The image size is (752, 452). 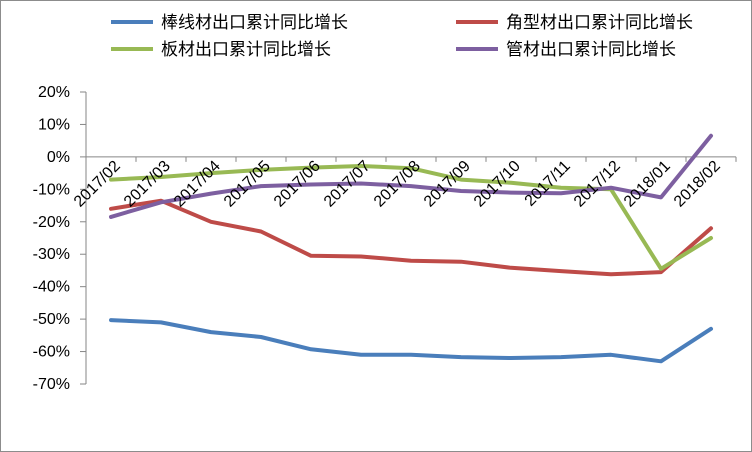 I want to click on y-axis-ticks: 20% 10% 0% -10% -20% -30% -40% -50% -60% -70%, so click(x=51, y=238).